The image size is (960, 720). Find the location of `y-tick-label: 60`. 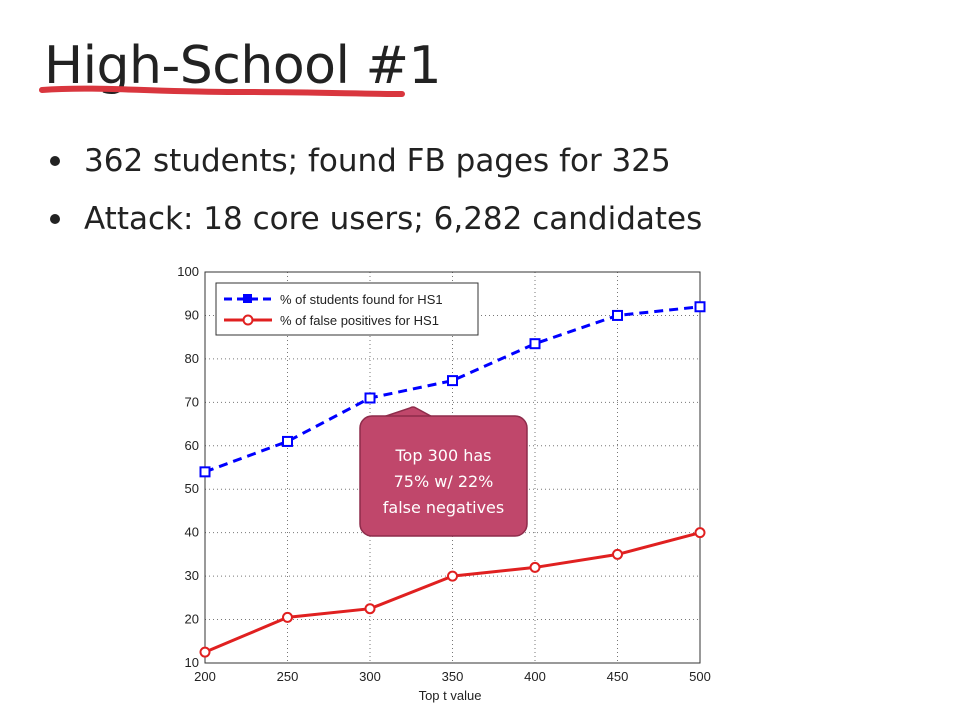

y-tick-label: 60 is located at coordinates (192, 445).